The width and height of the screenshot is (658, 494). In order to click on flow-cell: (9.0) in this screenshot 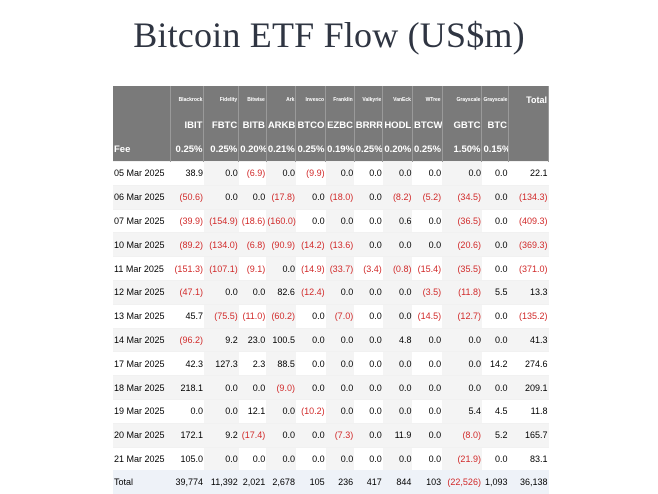, I will do `click(281, 388)`.